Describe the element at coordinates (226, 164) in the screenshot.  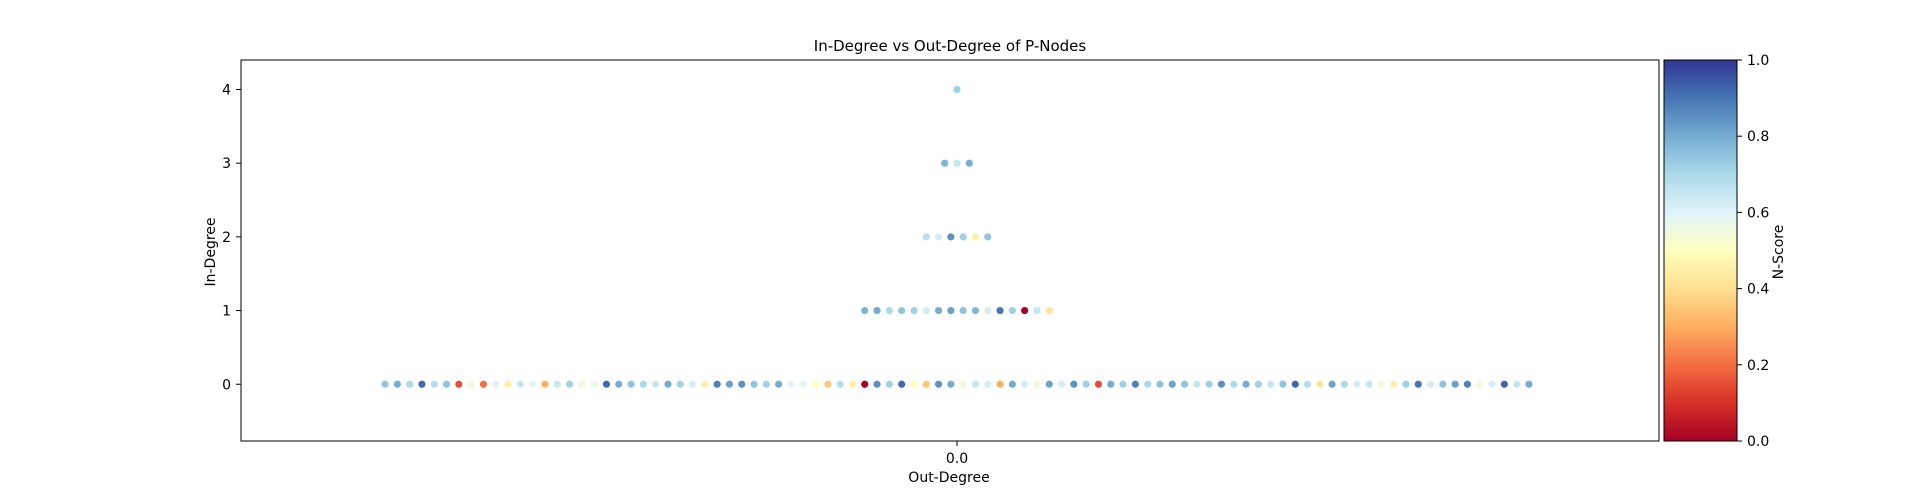
I see `y-tick-label: 3` at that location.